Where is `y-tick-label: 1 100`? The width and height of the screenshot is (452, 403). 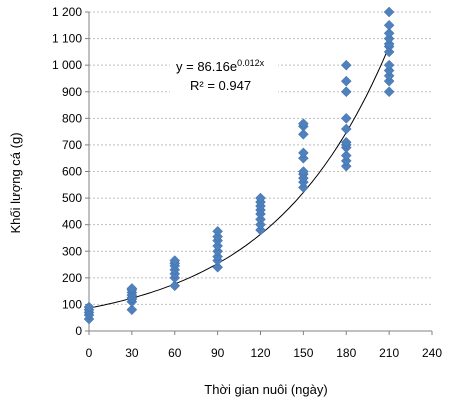
y-tick-label: 1 100 is located at coordinates (67, 39).